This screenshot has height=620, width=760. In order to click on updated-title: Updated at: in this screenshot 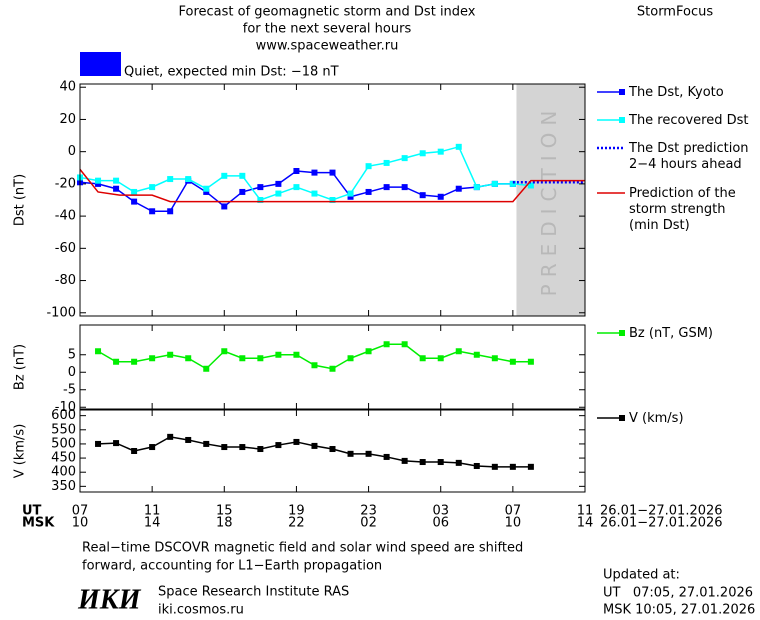, I will do `click(641, 575)`.